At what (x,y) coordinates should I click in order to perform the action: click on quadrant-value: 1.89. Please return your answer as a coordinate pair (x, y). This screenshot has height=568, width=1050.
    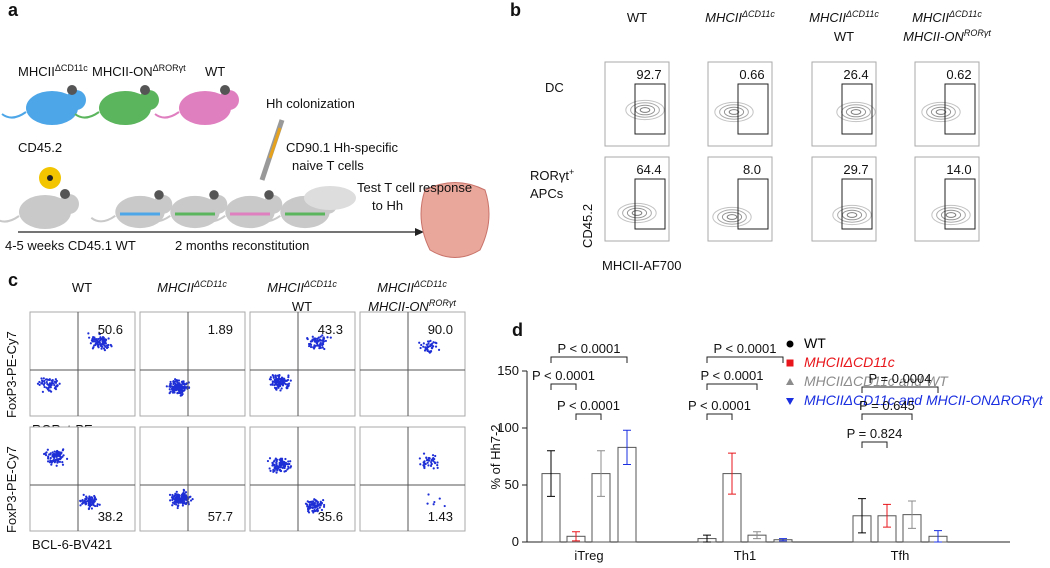
    Looking at the image, I should click on (220, 329).